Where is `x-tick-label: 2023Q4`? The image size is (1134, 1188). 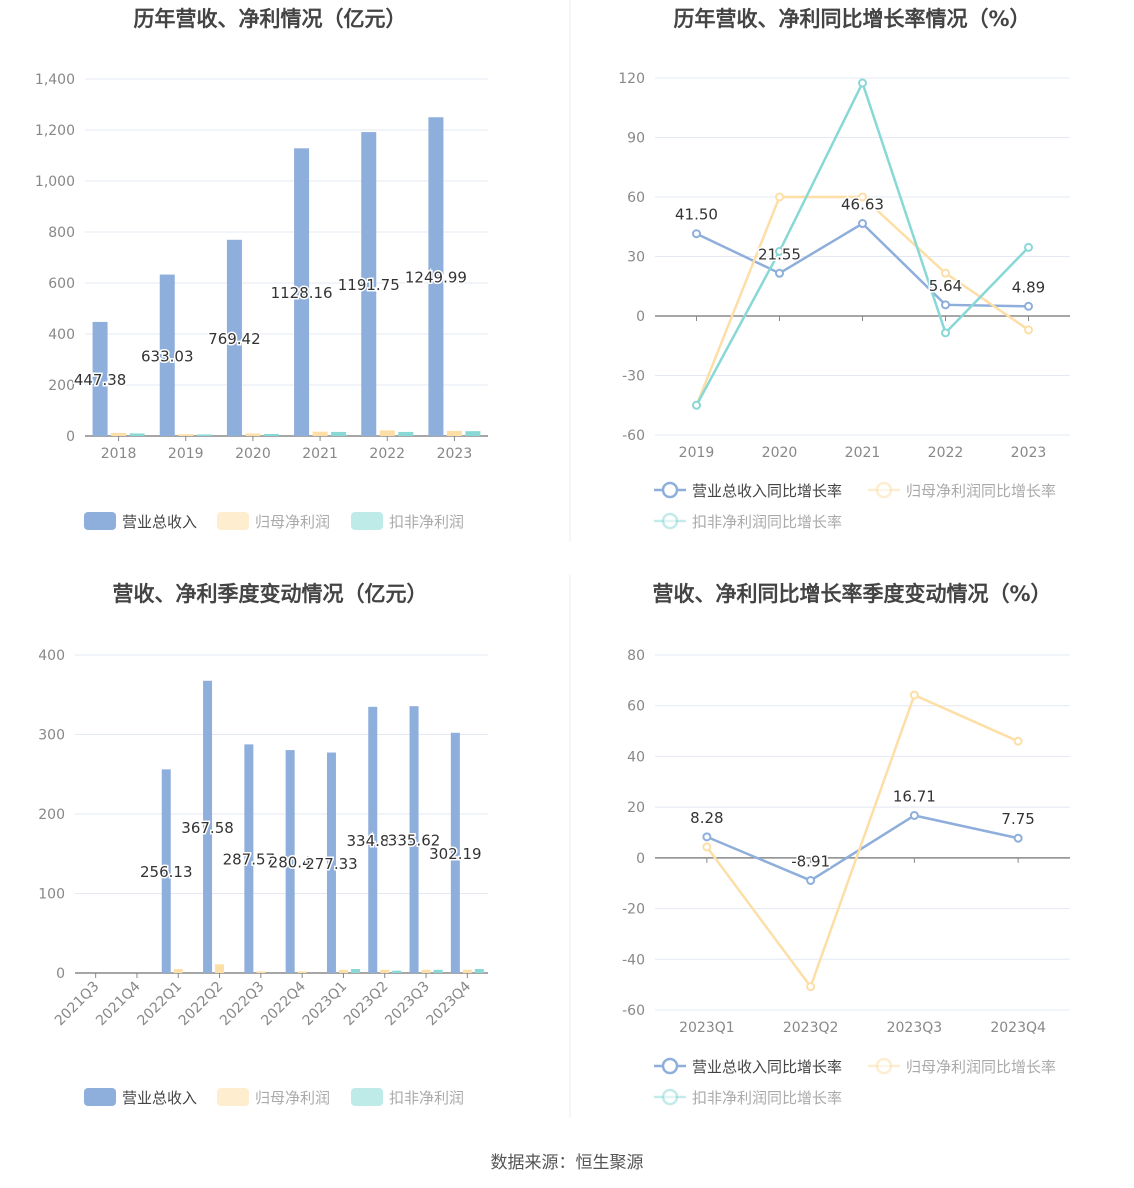 x-tick-label: 2023Q4 is located at coordinates (1018, 1028).